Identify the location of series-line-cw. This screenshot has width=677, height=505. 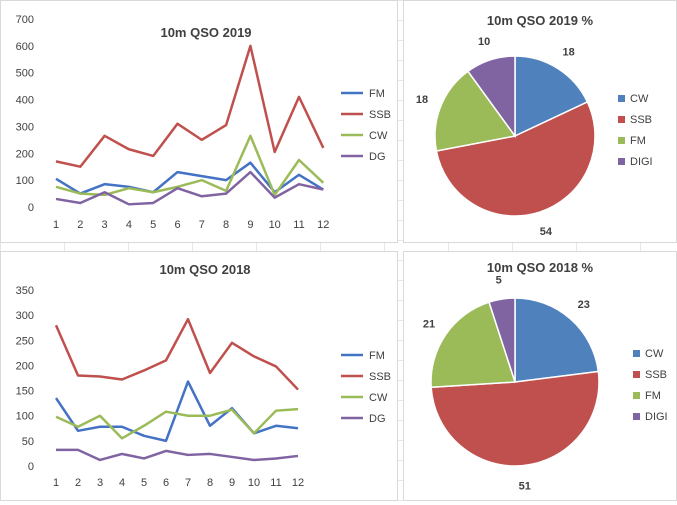
(177, 423).